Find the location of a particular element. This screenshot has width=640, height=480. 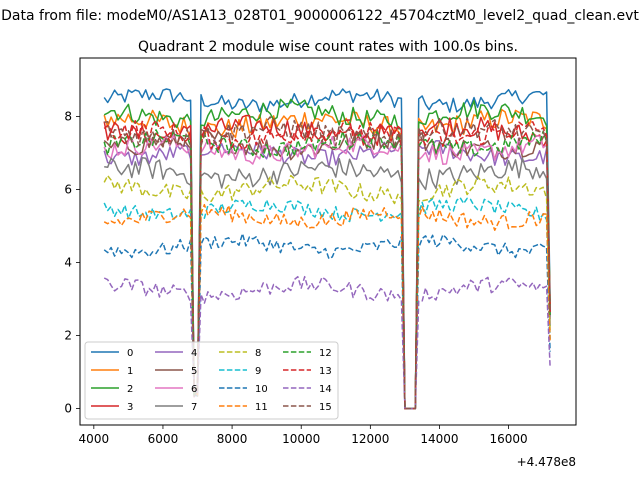

legend-label-12: 12 is located at coordinates (325, 353).